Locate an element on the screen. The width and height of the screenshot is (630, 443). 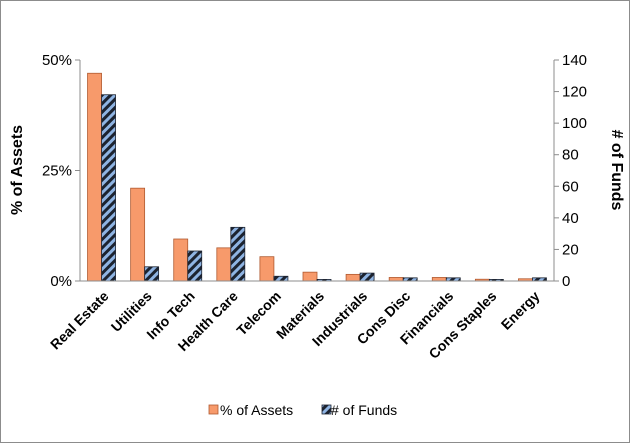
legend-label-assets: % of Assets is located at coordinates (256, 410).